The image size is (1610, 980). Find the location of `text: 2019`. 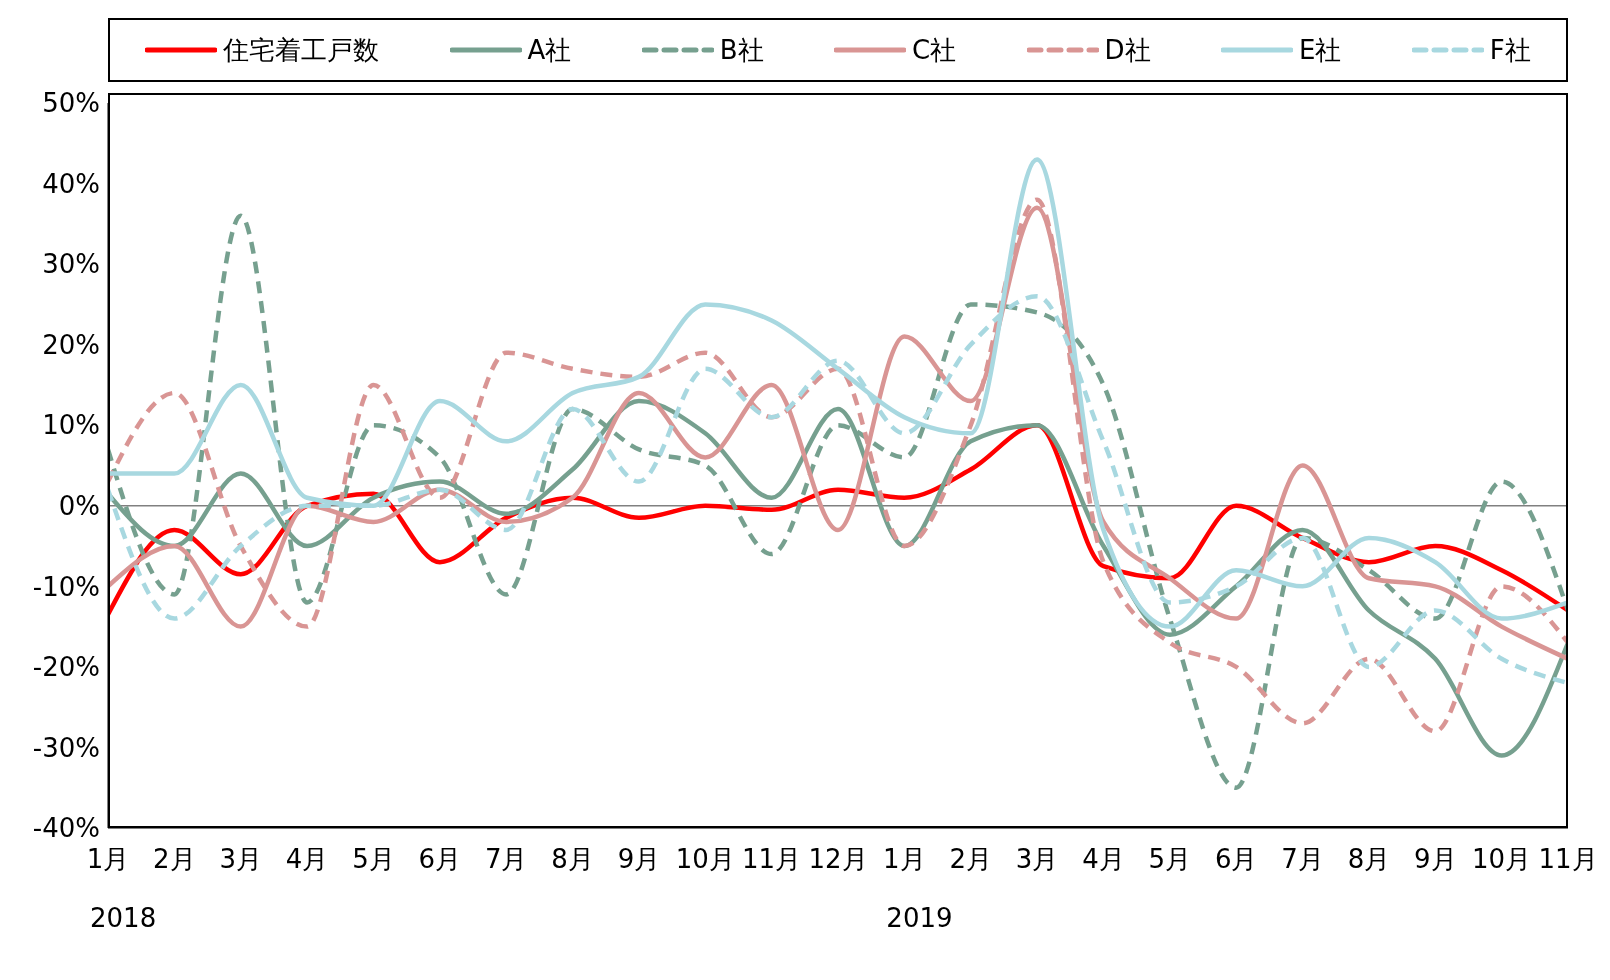

text: 2019 is located at coordinates (919, 918).